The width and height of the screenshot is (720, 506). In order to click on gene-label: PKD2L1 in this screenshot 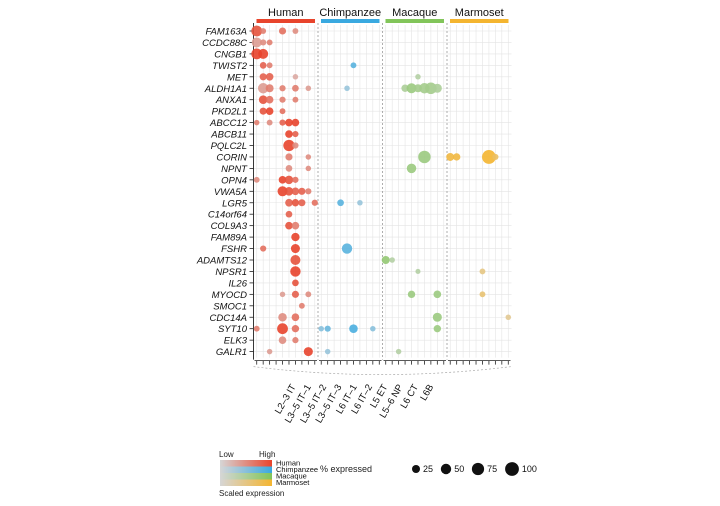, I will do `click(229, 112)`.